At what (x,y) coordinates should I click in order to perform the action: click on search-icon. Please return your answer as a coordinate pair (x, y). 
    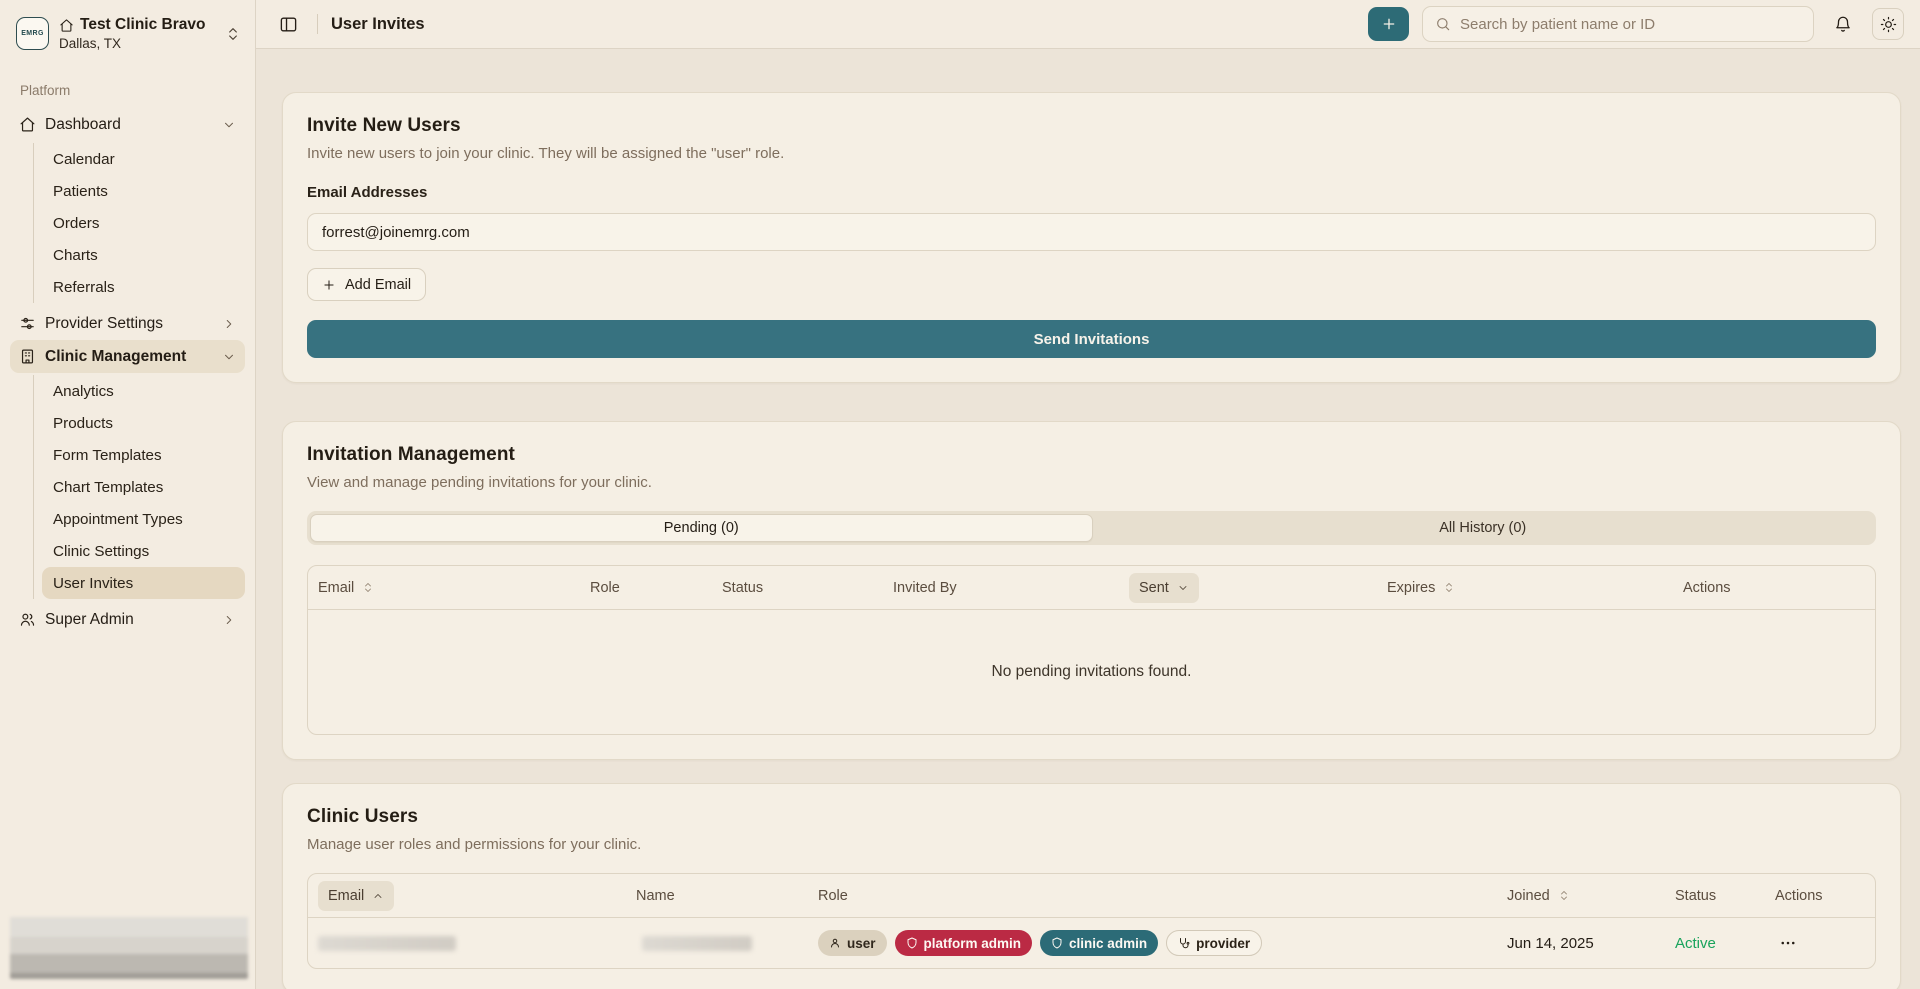
    Looking at the image, I should click on (1443, 24).